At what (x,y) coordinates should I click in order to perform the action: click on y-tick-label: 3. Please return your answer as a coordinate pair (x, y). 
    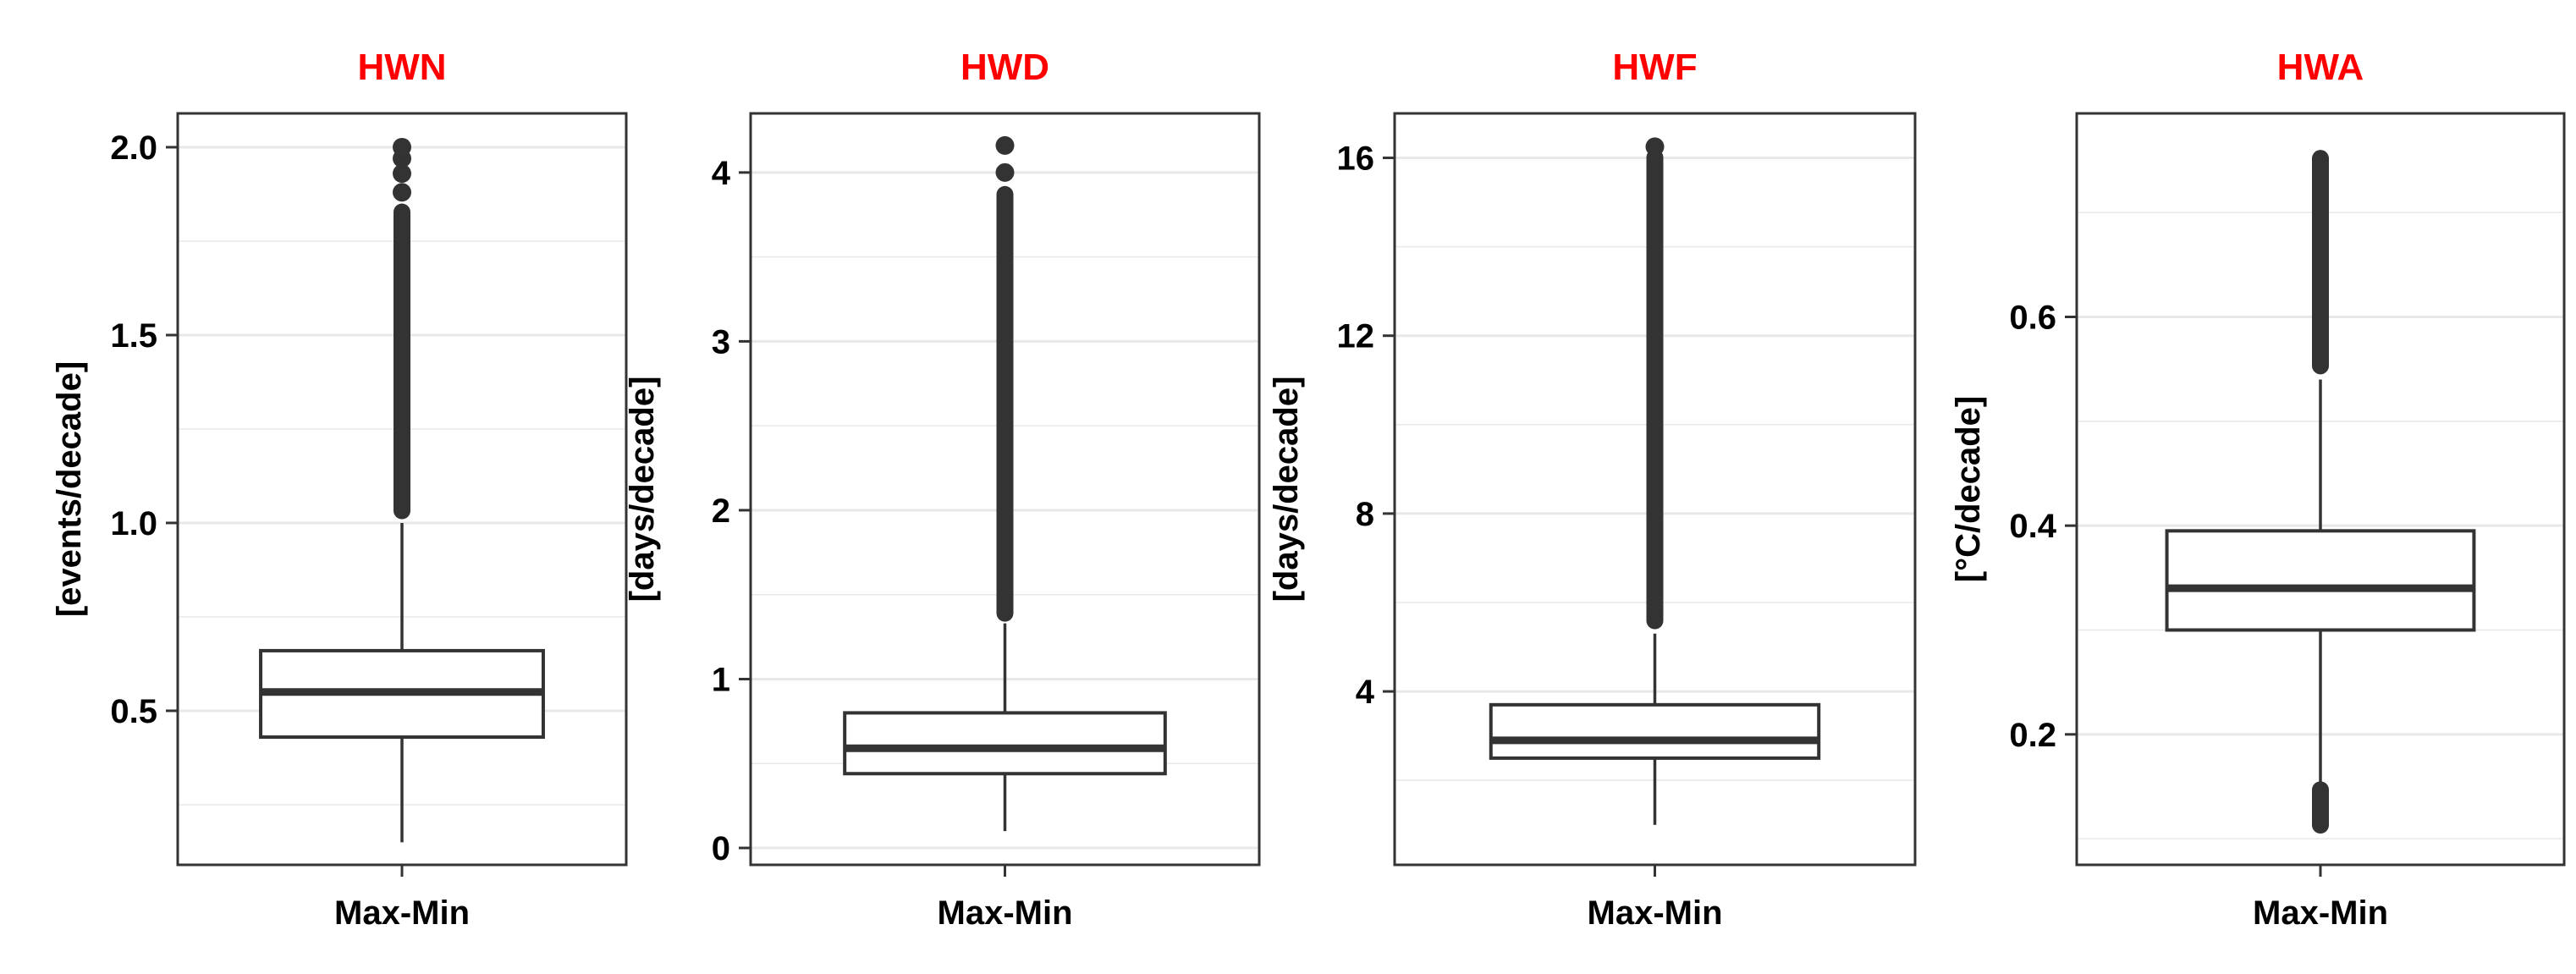
    Looking at the image, I should click on (721, 341).